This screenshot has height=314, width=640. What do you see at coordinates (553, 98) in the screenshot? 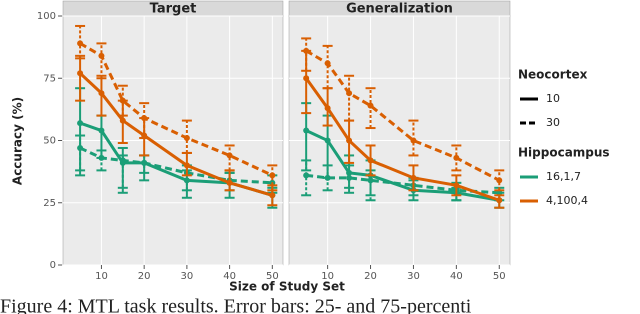
I see `legend-label: 10` at bounding box center [553, 98].